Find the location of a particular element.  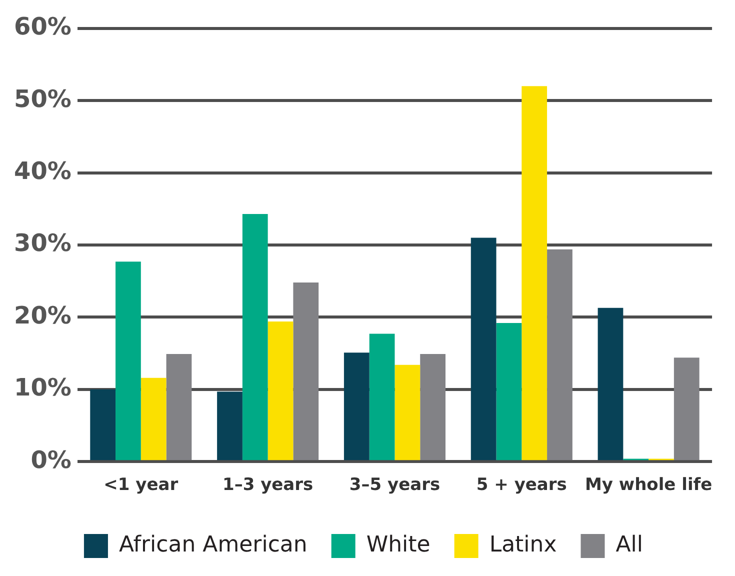

y-tick-label: 10% is located at coordinates (43, 388).